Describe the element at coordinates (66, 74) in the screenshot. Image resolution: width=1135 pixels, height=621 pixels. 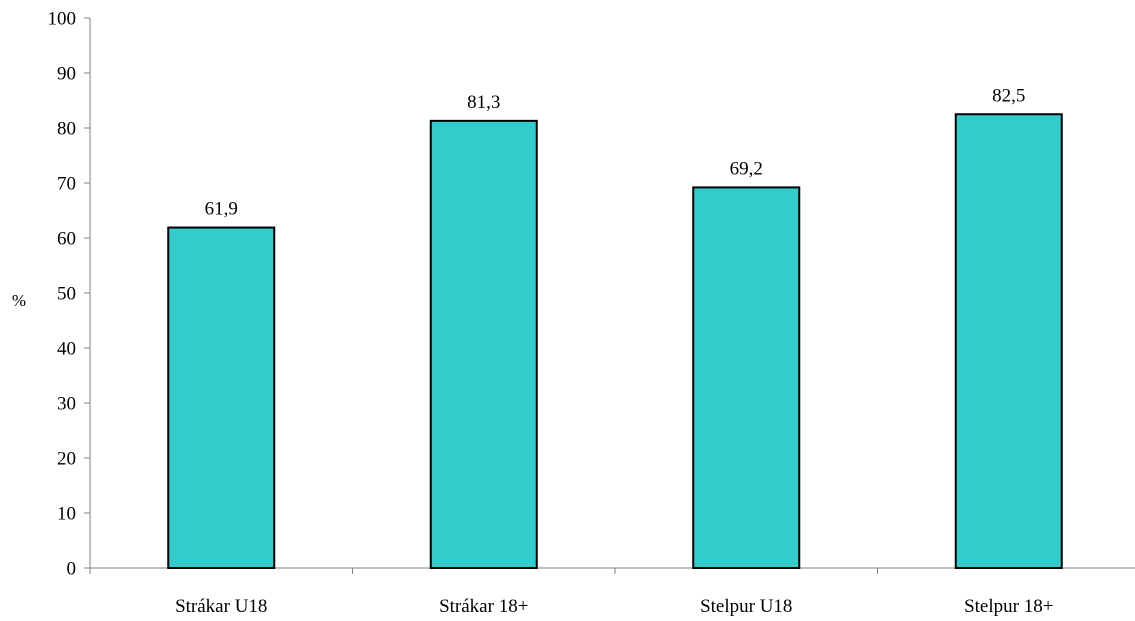
I see `y-tick-label: 90` at that location.